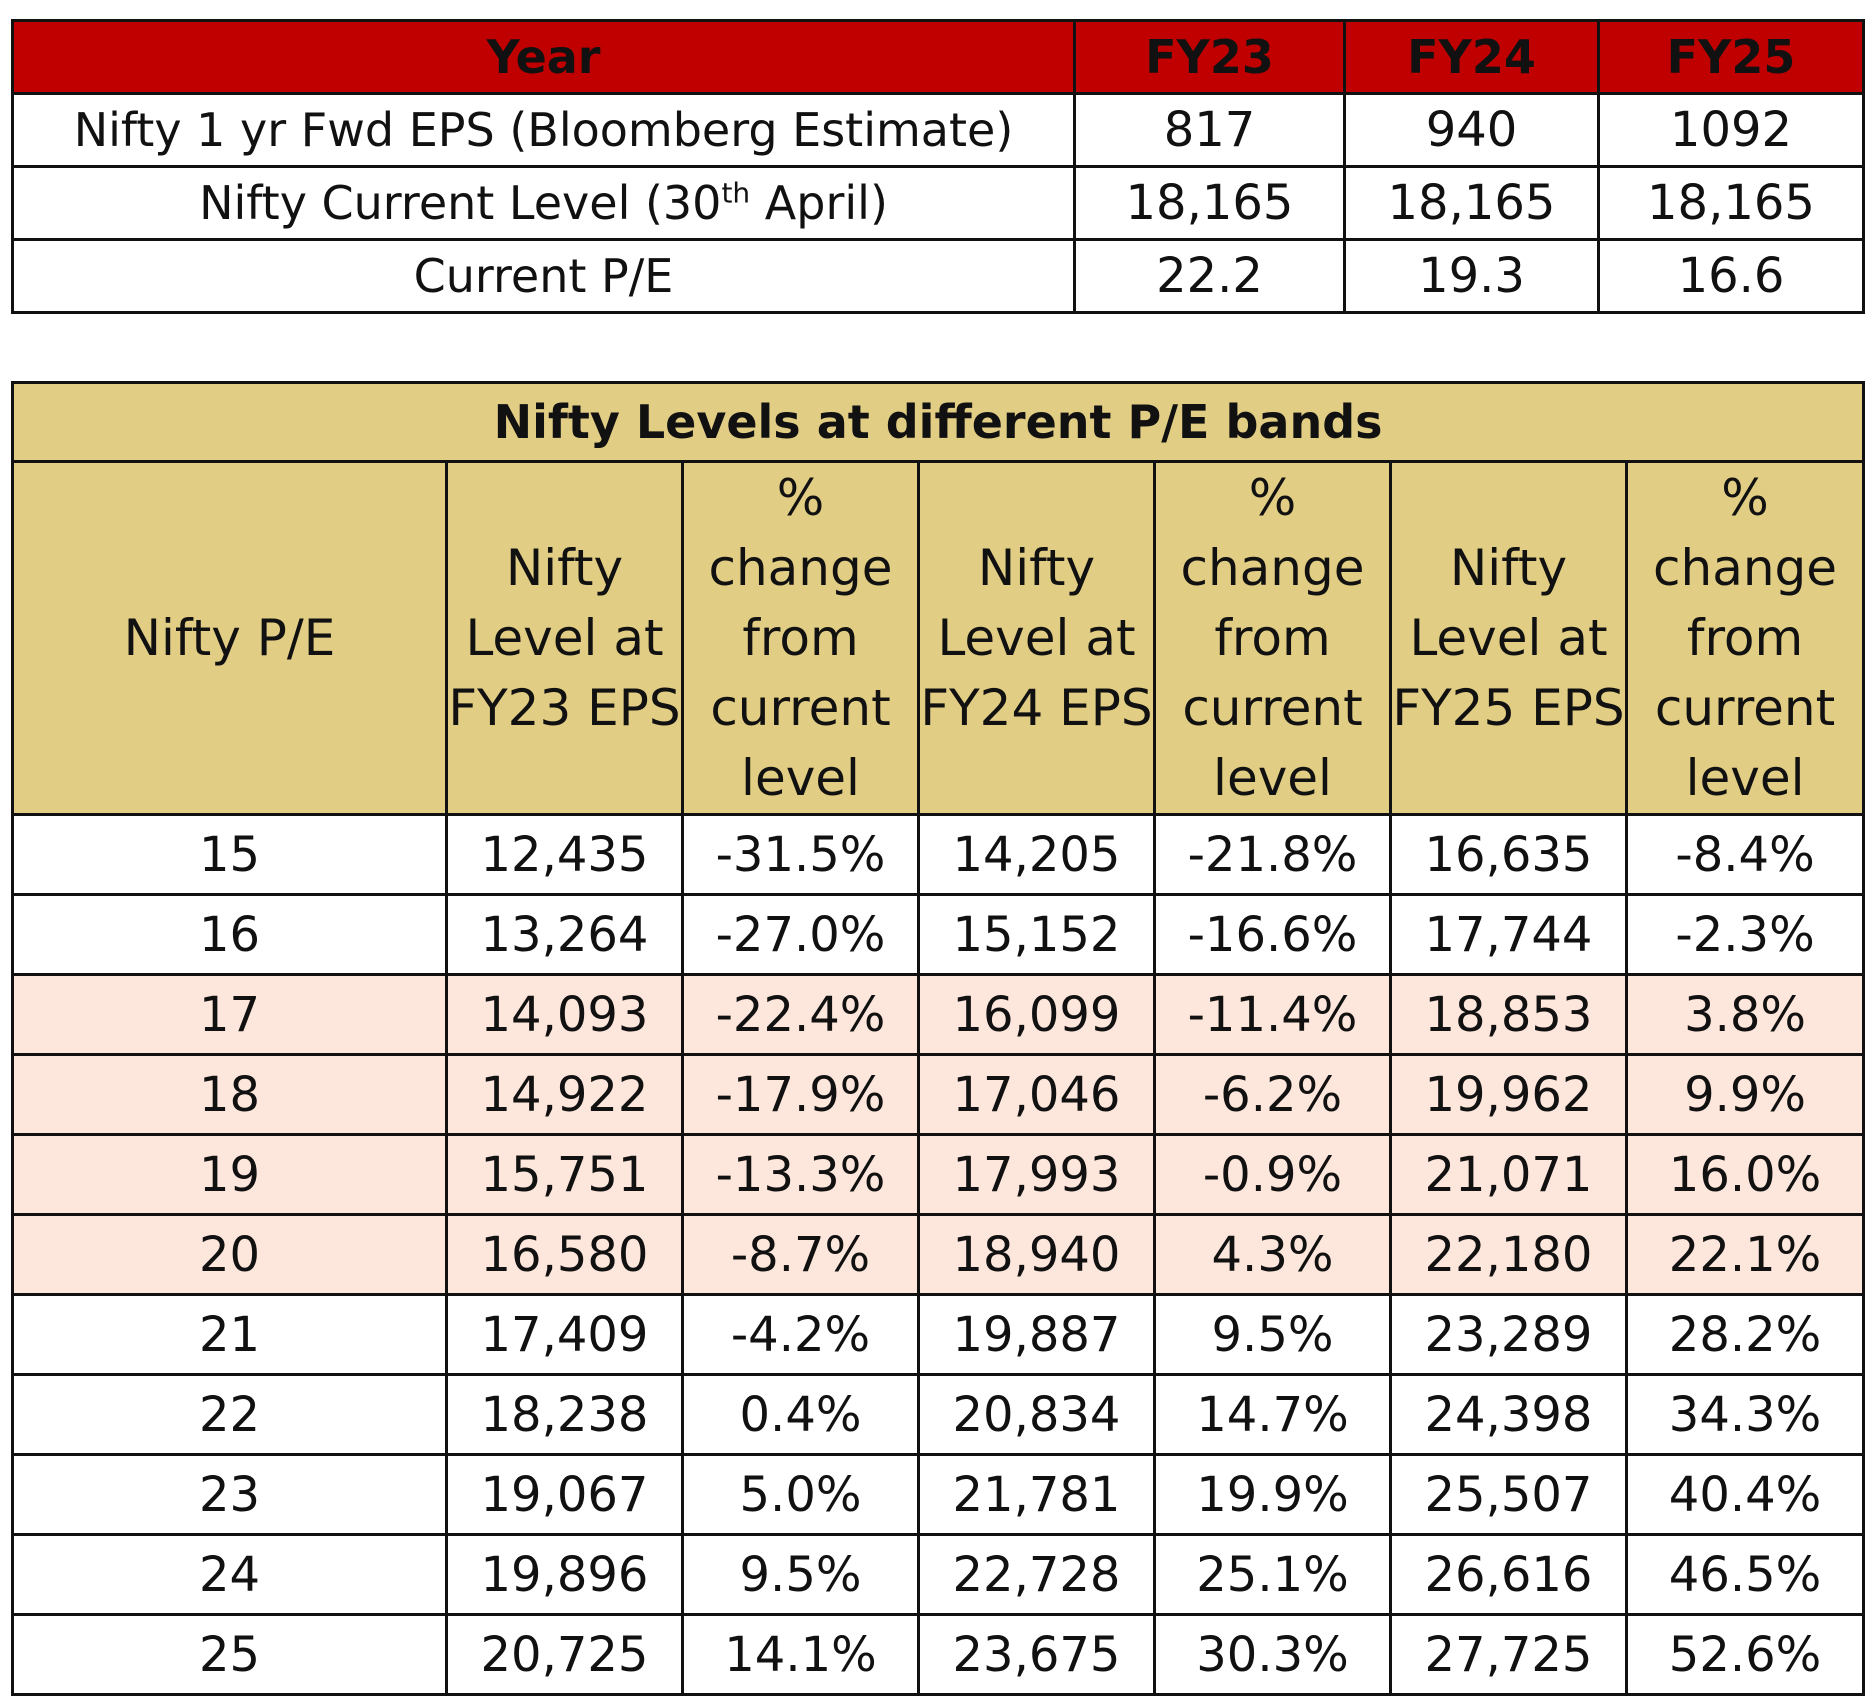 The width and height of the screenshot is (1873, 1696). Describe the element at coordinates (1508, 1174) in the screenshot. I see `cell-level-fy25: 21,071` at that location.